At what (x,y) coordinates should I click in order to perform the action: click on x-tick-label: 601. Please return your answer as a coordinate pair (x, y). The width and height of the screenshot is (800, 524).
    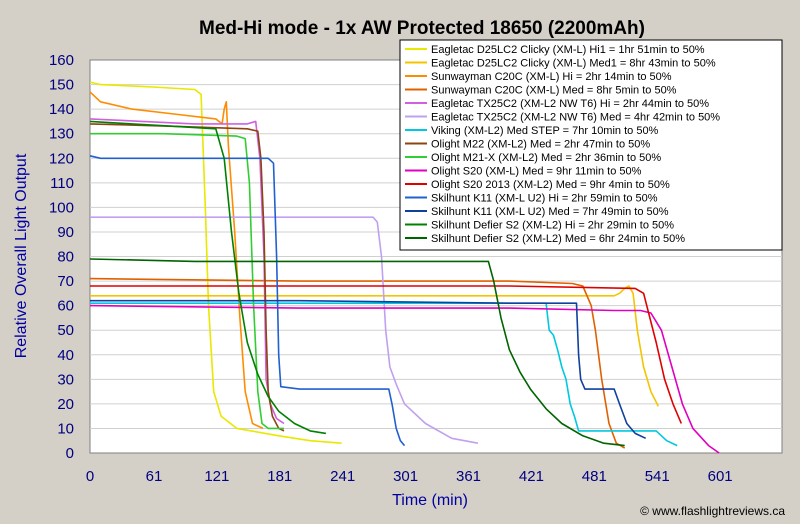
    Looking at the image, I should click on (720, 476).